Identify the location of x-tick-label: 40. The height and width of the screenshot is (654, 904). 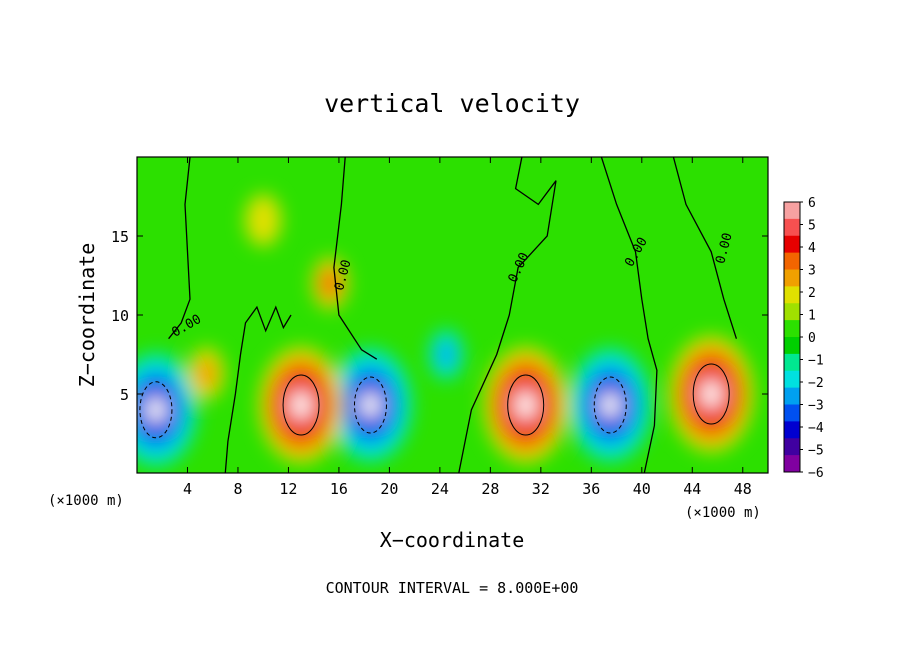
(642, 489).